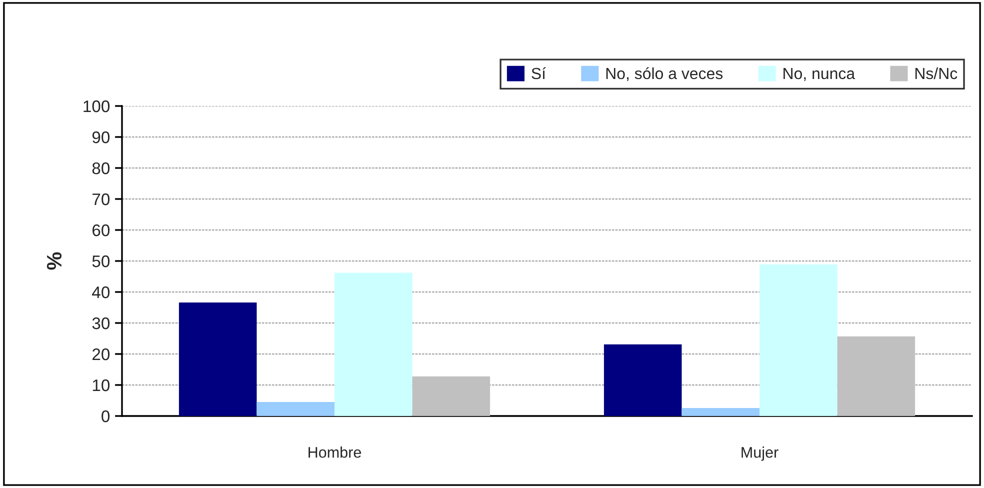 Image resolution: width=984 pixels, height=488 pixels. I want to click on y-tick-label: 50, so click(101, 261).